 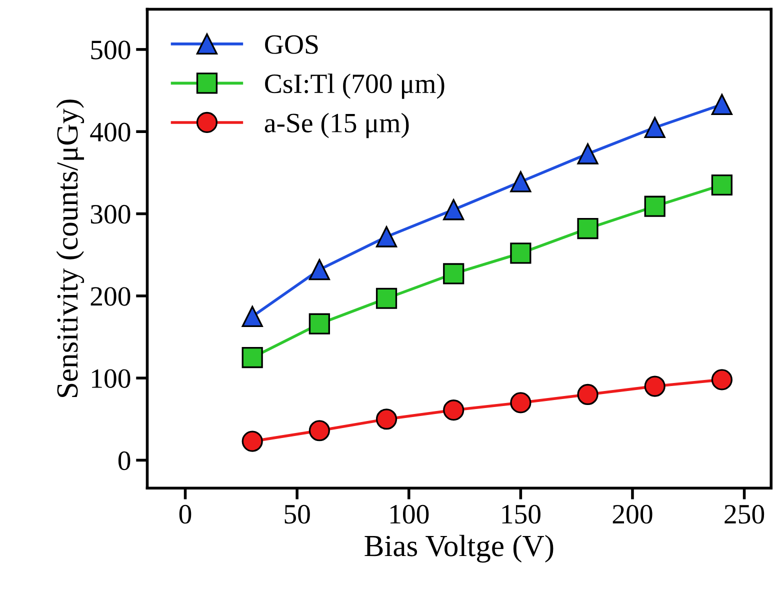 What do you see at coordinates (110, 132) in the screenshot?
I see `y-tick-label: 400` at bounding box center [110, 132].